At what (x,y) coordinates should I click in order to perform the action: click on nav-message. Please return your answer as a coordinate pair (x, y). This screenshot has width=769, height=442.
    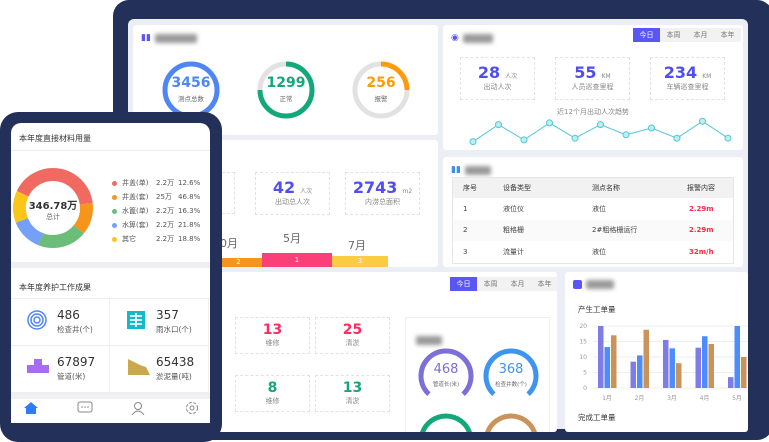
    Looking at the image, I should click on (87, 410).